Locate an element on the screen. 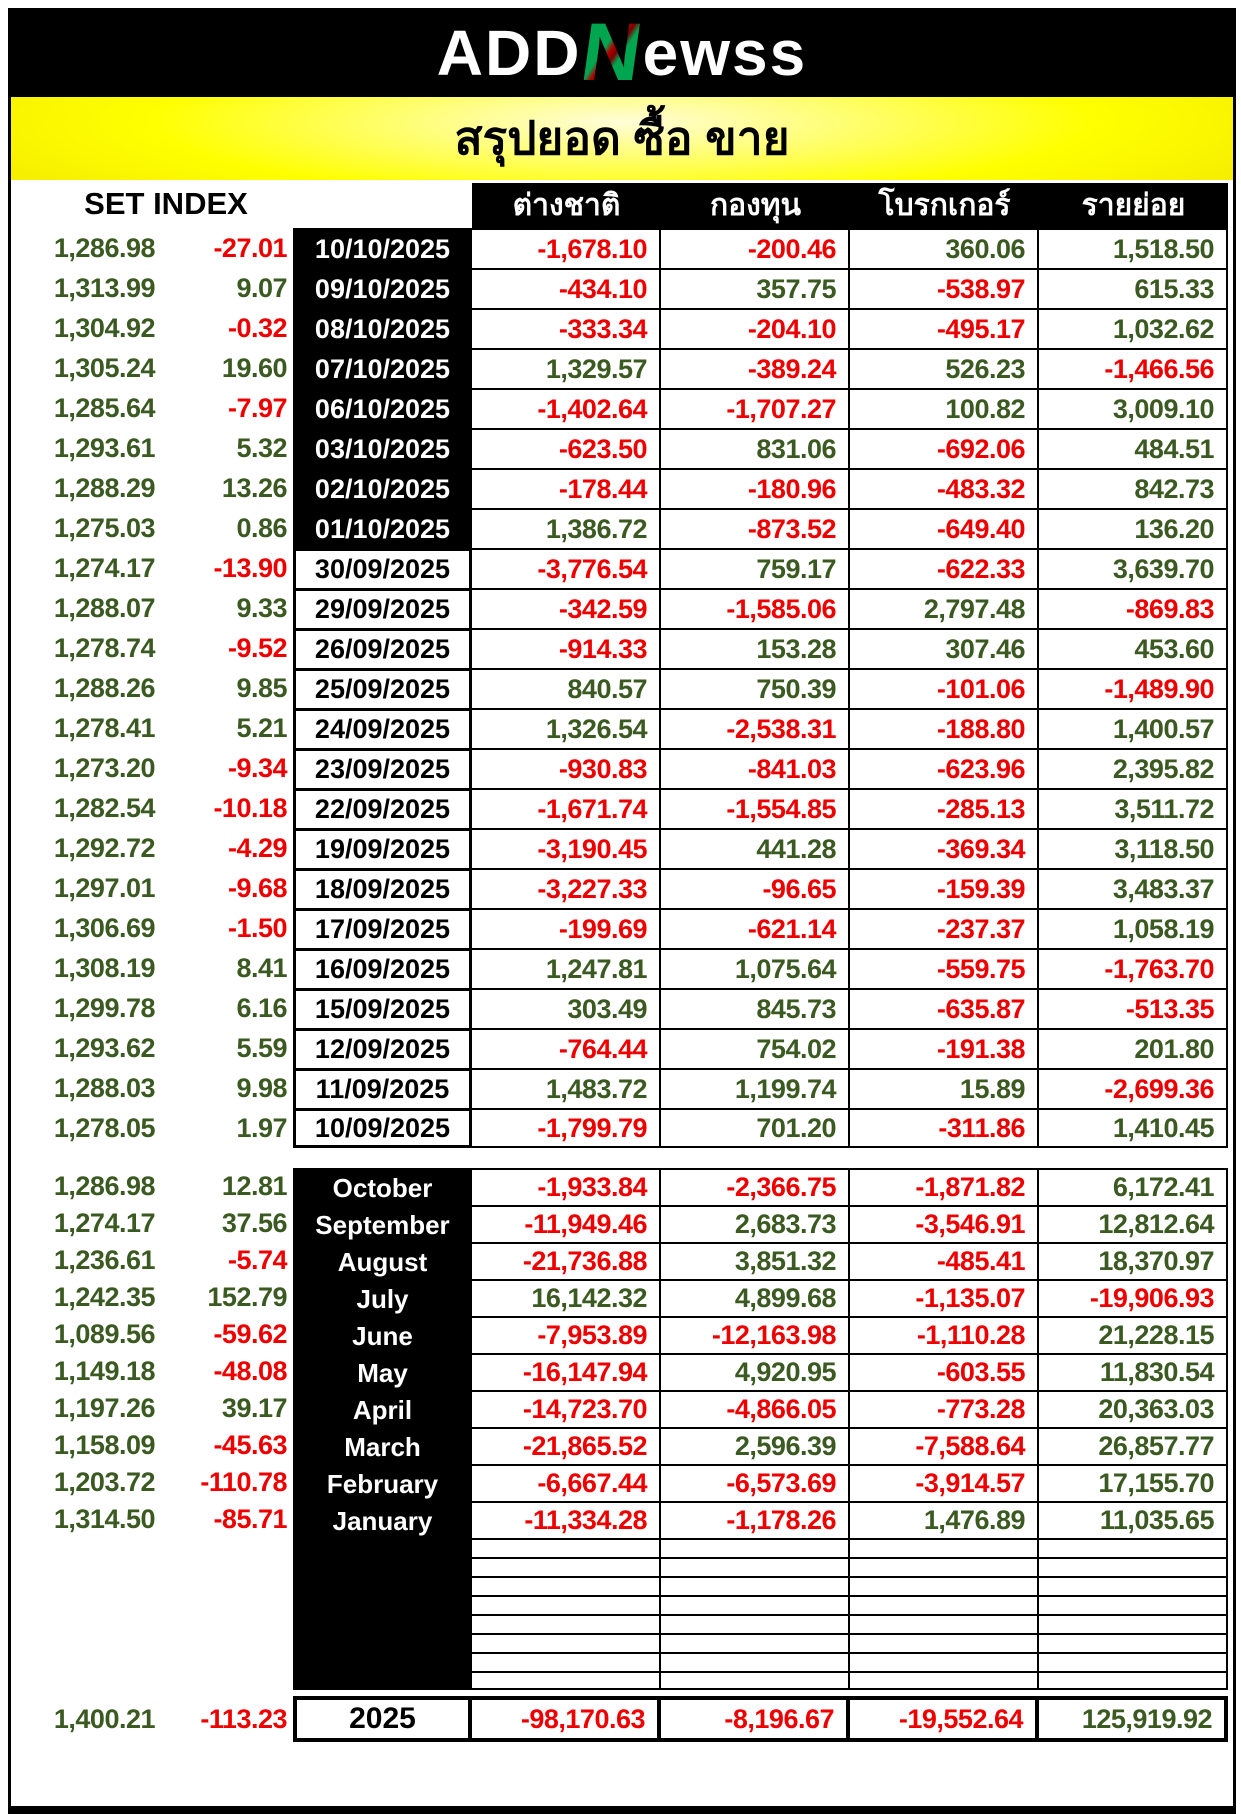 The width and height of the screenshot is (1241, 1814). value-cell: 153.28 is located at coordinates (755, 648).